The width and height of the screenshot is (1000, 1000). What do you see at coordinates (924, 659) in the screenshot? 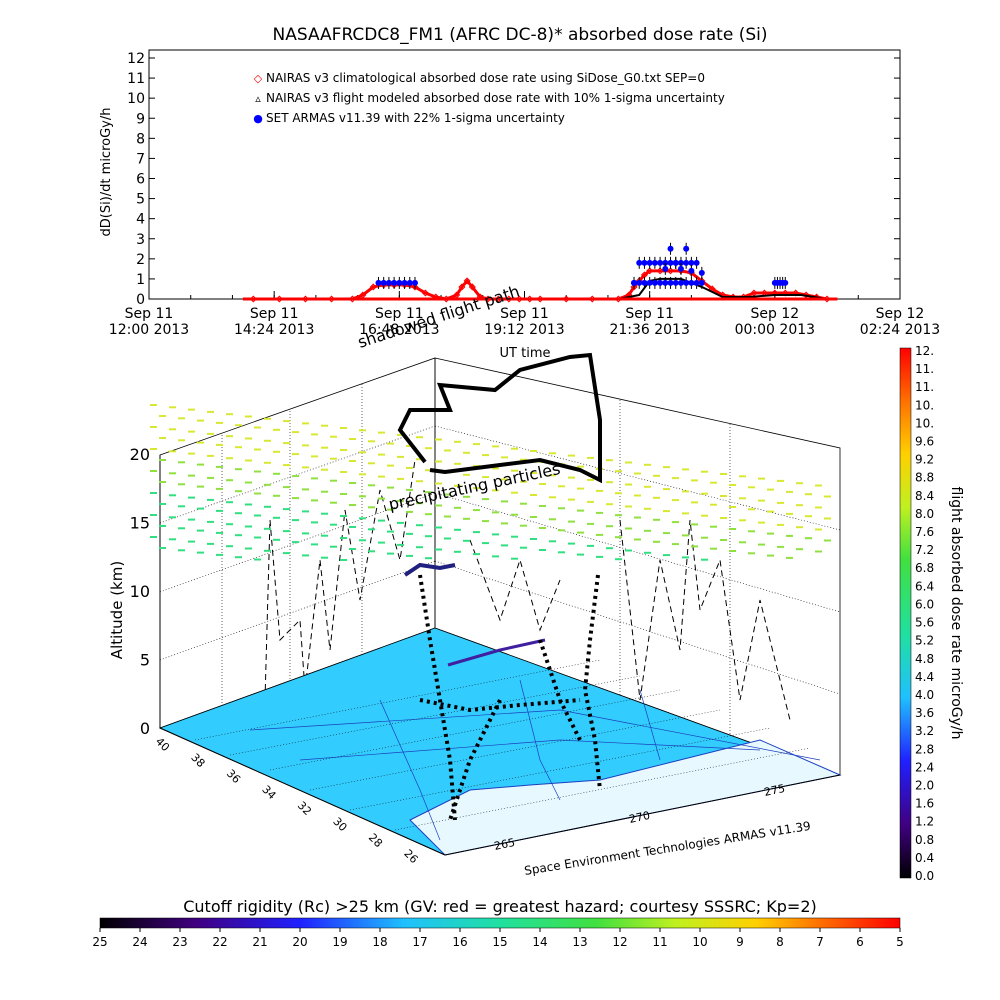
I see `dose-tick-label: 4.8` at bounding box center [924, 659].